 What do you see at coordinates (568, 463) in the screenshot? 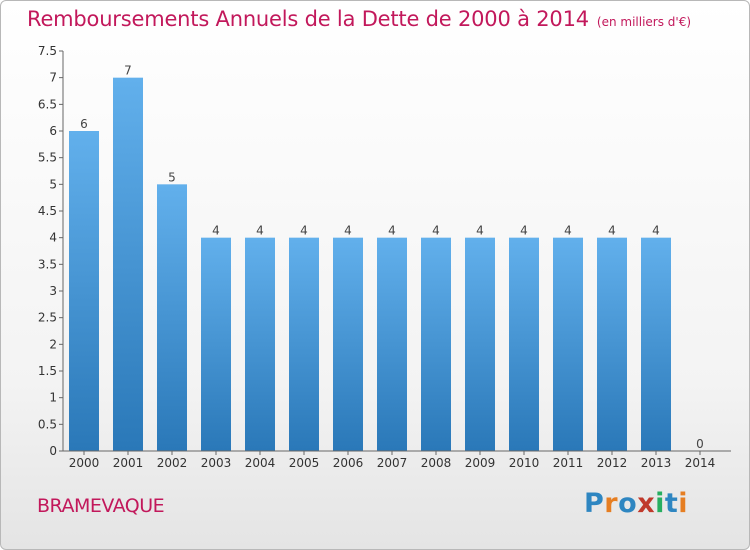
I see `x-tick-label: 2011` at bounding box center [568, 463].